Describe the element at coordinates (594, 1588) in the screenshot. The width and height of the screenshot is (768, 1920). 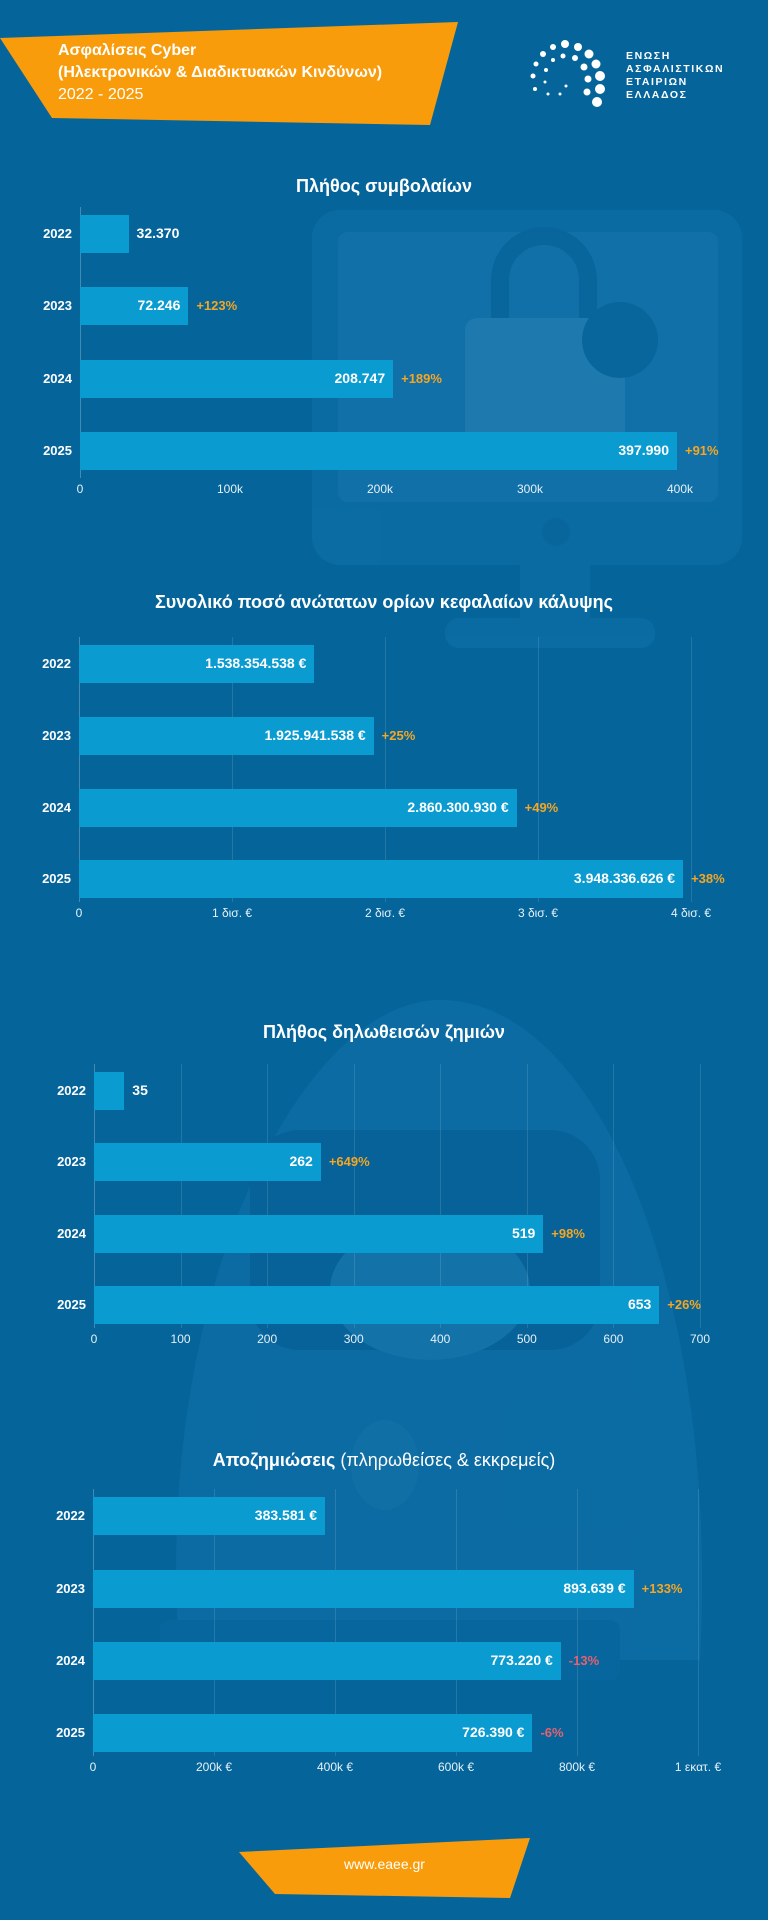
I see `bar-value-label: 893.639 €` at that location.